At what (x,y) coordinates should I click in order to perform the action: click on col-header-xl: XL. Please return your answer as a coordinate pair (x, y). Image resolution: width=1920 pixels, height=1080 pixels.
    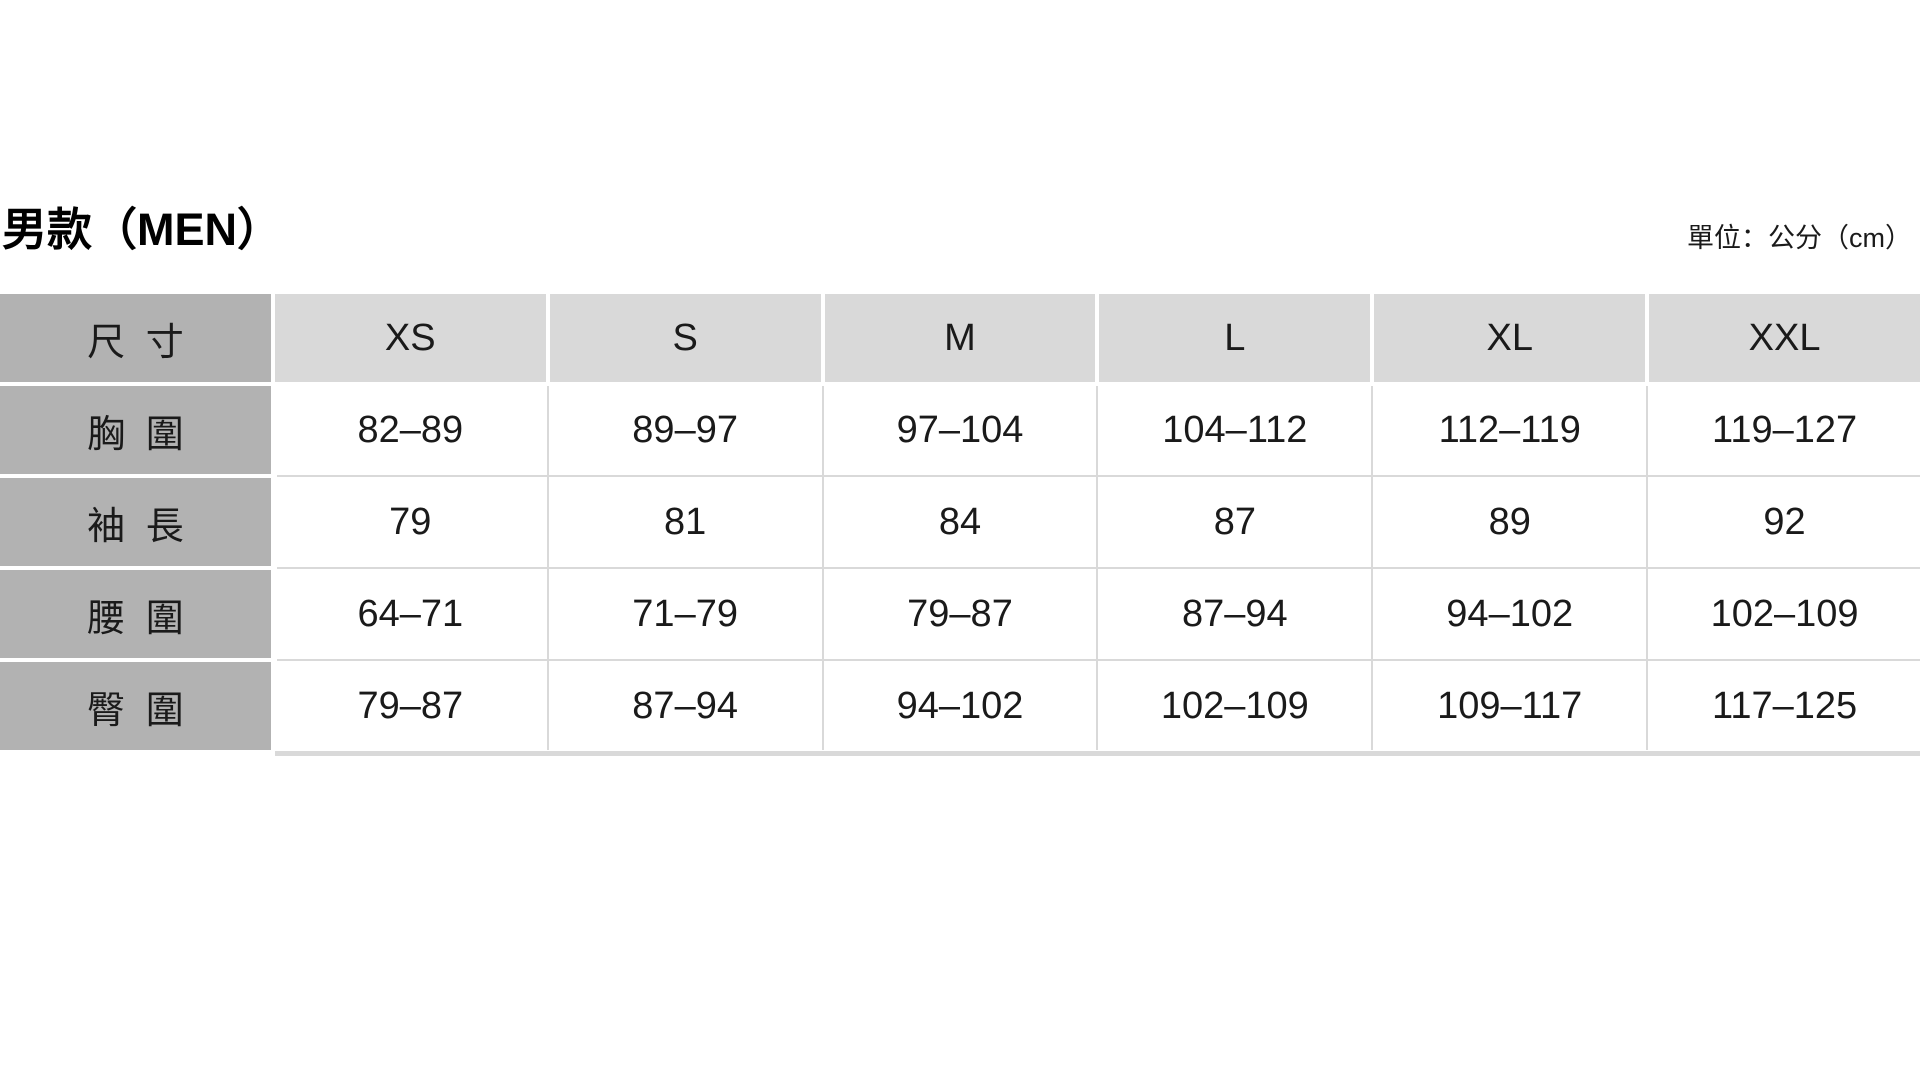
    Looking at the image, I should click on (1510, 338).